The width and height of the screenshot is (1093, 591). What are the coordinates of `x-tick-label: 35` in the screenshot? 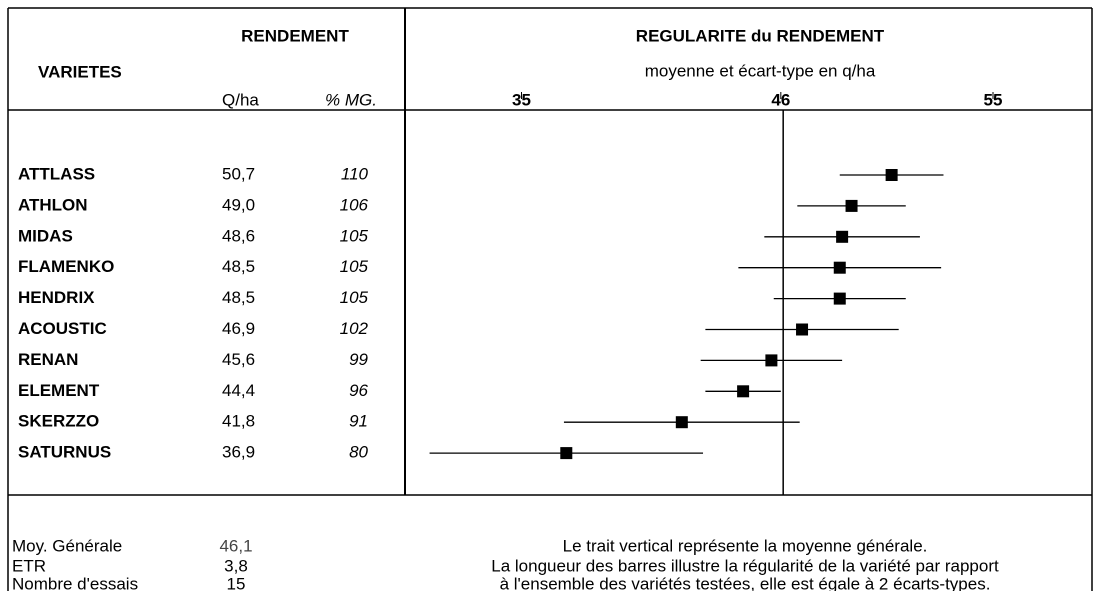 It's located at (521, 99).